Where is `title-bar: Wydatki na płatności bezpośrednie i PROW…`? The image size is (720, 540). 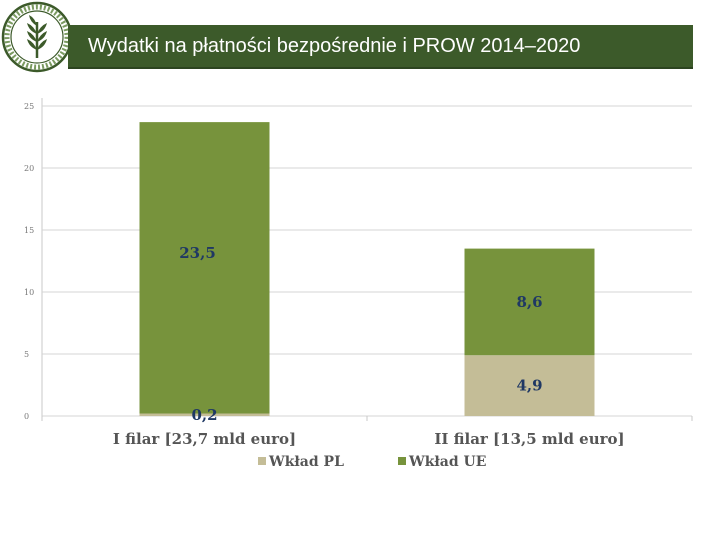
title-bar: Wydatki na płatności bezpośrednie i PROW… is located at coordinates (380, 47).